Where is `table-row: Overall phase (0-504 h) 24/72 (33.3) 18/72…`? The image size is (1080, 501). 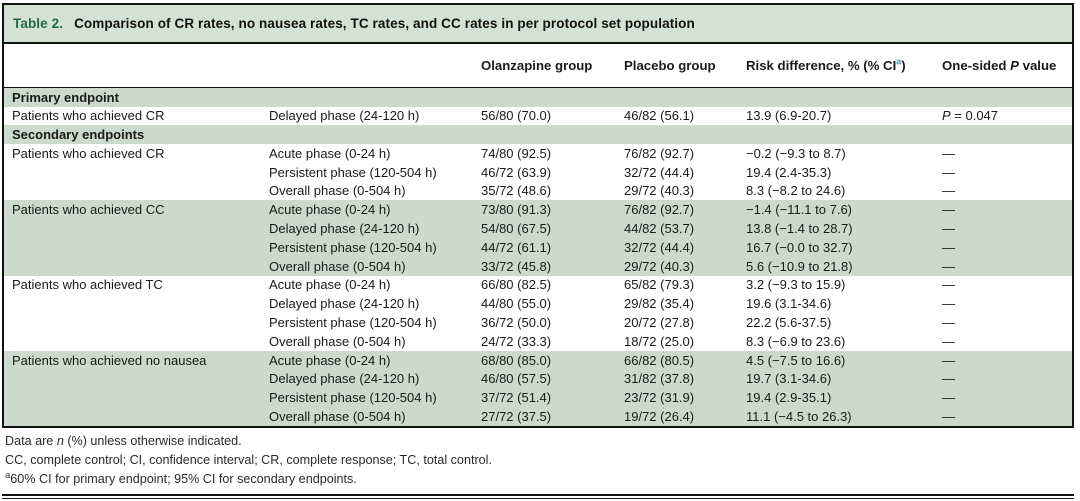
table-row: Overall phase (0-504 h) 24/72 (33.3) 18/72… is located at coordinates (538, 341).